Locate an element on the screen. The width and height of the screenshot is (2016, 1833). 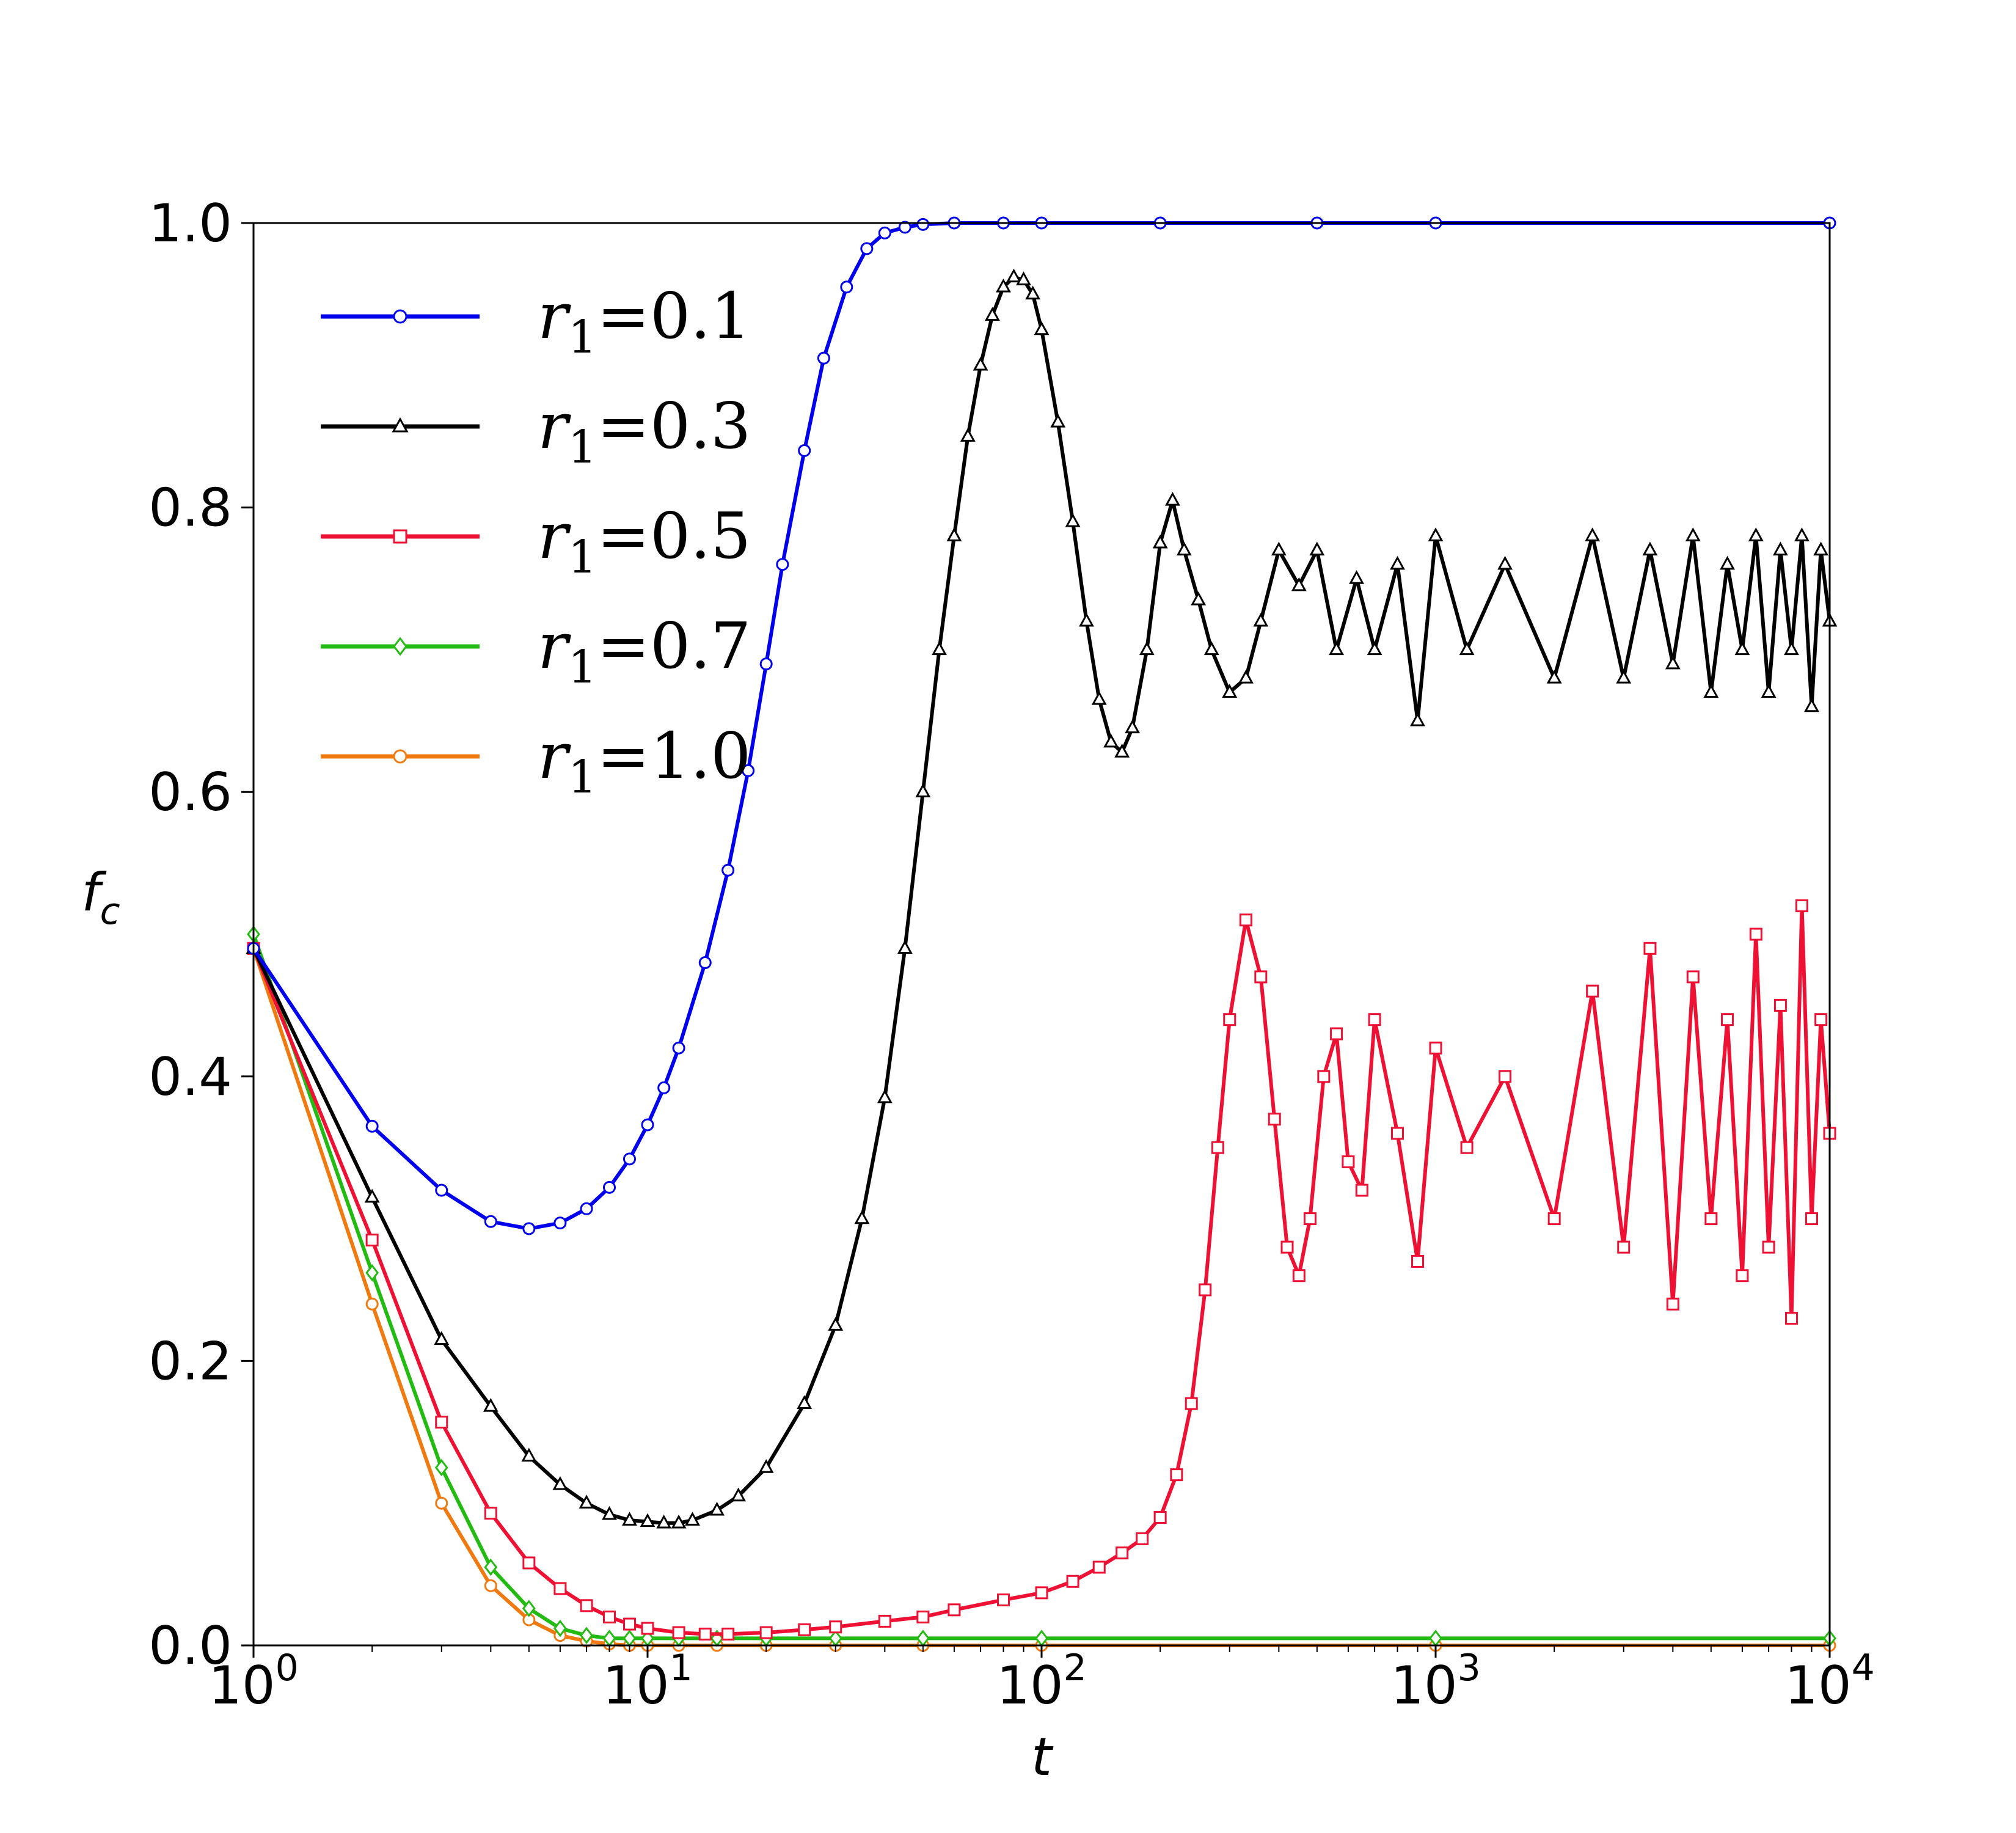
legend-label: r1=0.7 is located at coordinates (644, 651).